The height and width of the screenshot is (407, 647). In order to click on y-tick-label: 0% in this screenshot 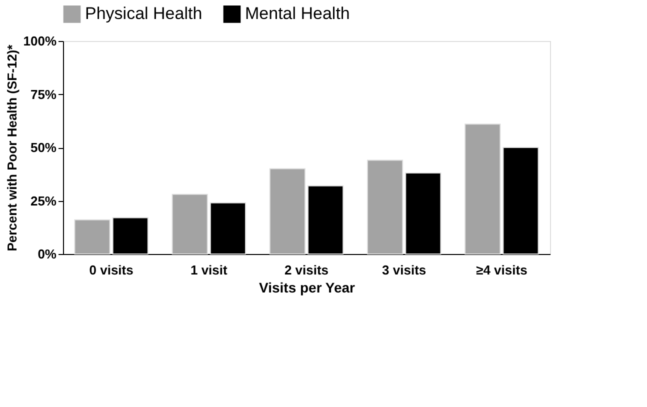, I will do `click(47, 254)`.